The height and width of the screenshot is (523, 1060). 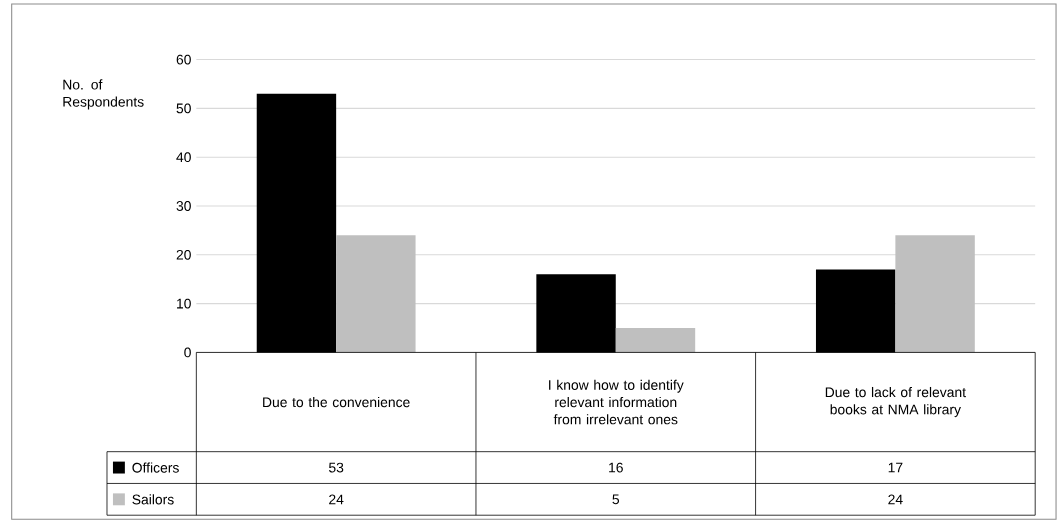 I want to click on x-tick-label: Due to the convenience, so click(x=336, y=402).